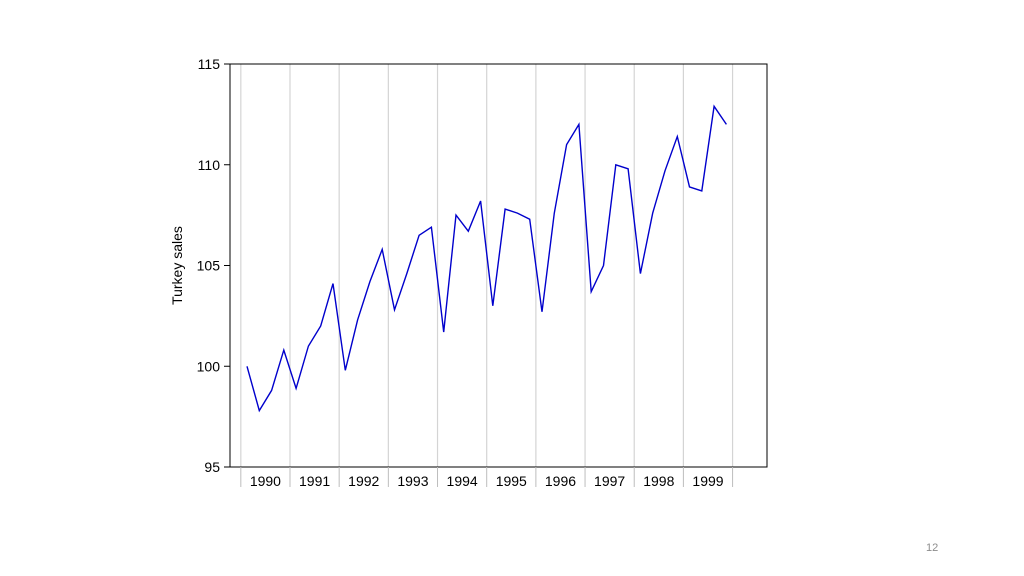  Describe the element at coordinates (658, 481) in the screenshot. I see `x-tick-label: 1998` at that location.